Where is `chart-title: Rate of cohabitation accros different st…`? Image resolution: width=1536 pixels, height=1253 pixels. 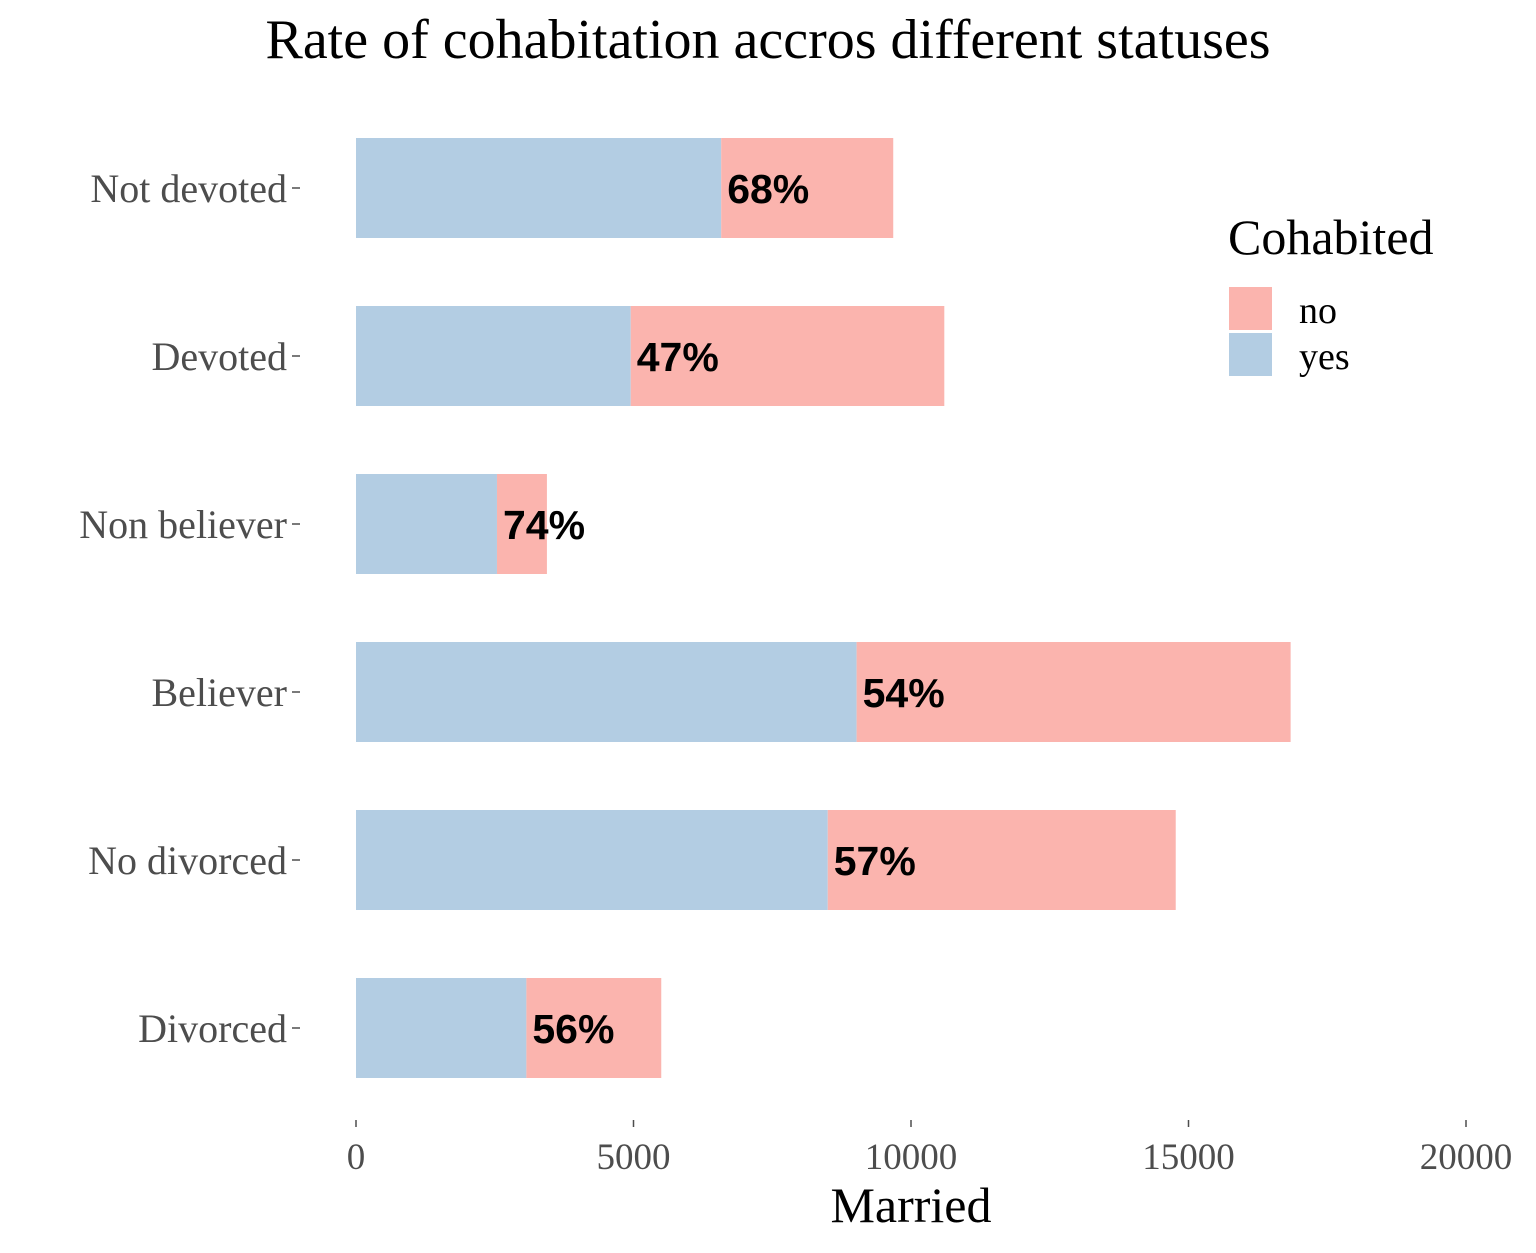 chart-title: Rate of cohabitation accros different st… is located at coordinates (767, 40).